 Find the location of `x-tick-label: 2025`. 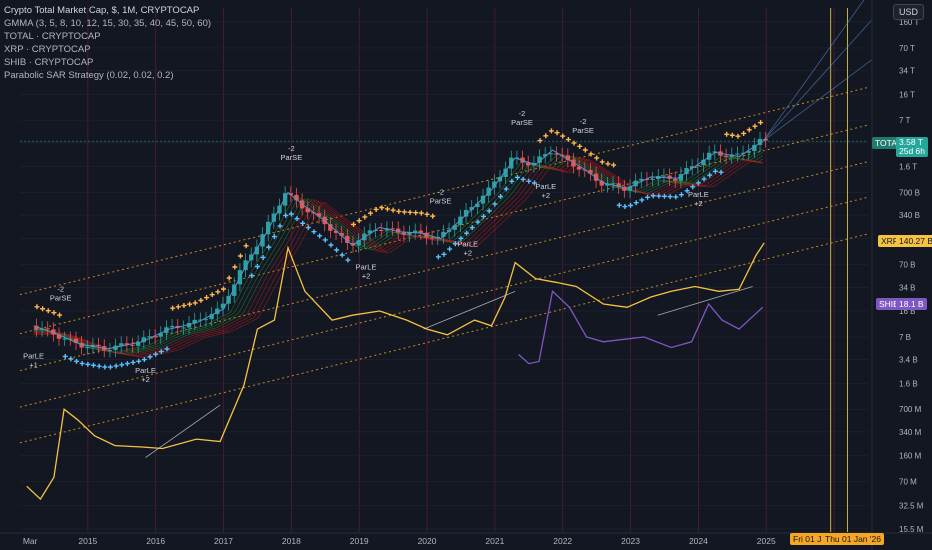

x-tick-label: 2025 is located at coordinates (766, 541).